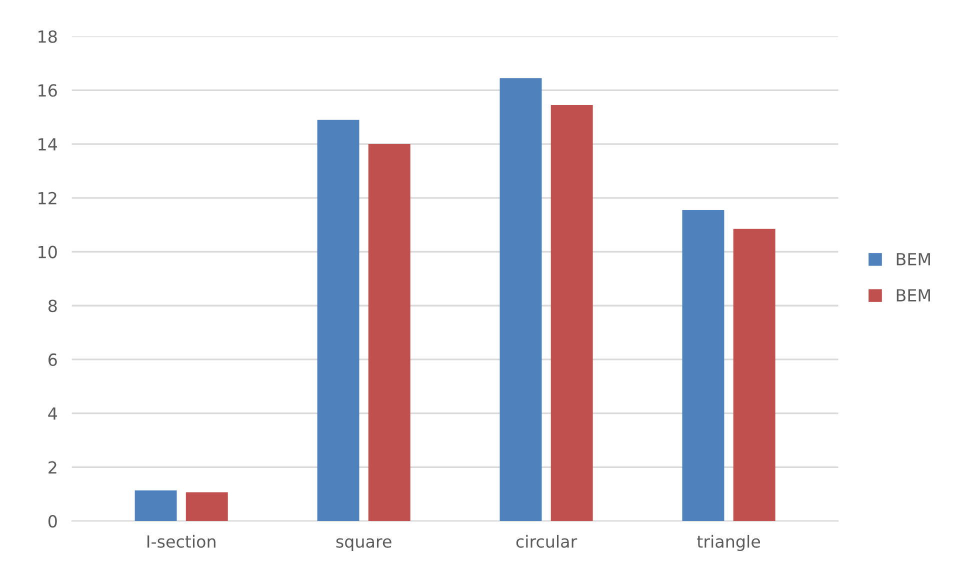  I want to click on y-tick-label: 16, so click(47, 90).